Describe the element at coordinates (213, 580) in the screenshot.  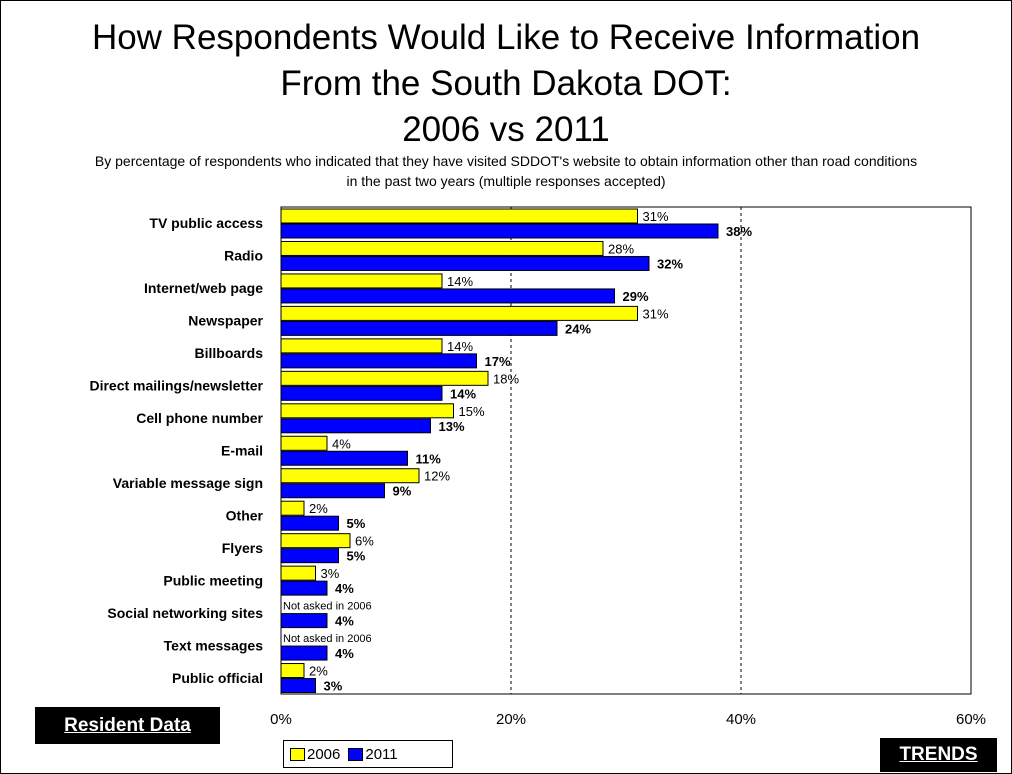
I see `category-label: Public meeting` at that location.